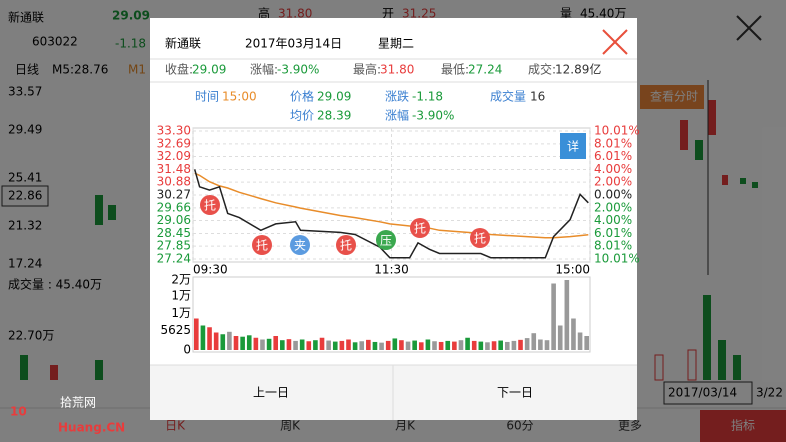  Describe the element at coordinates (334, 97) in the screenshot. I see `info-value: 29.09` at that location.